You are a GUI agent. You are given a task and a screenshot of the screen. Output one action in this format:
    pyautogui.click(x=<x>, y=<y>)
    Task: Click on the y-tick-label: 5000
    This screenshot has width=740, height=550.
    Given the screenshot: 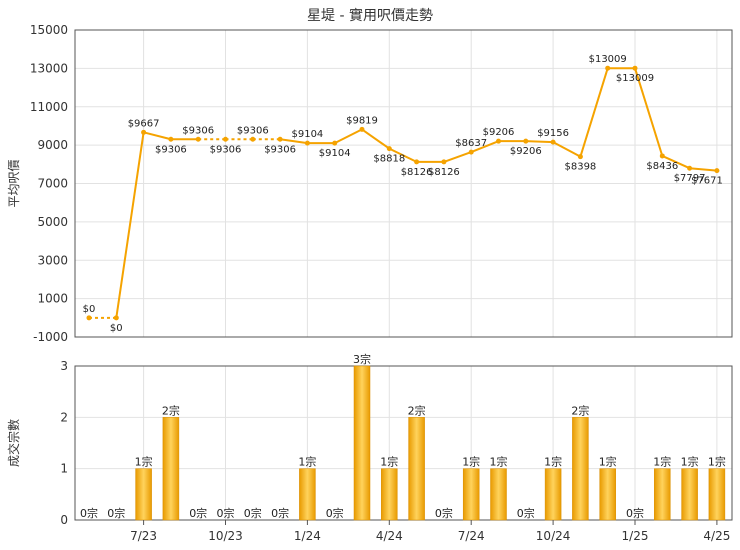 What is the action you would take?
    pyautogui.click(x=52, y=222)
    